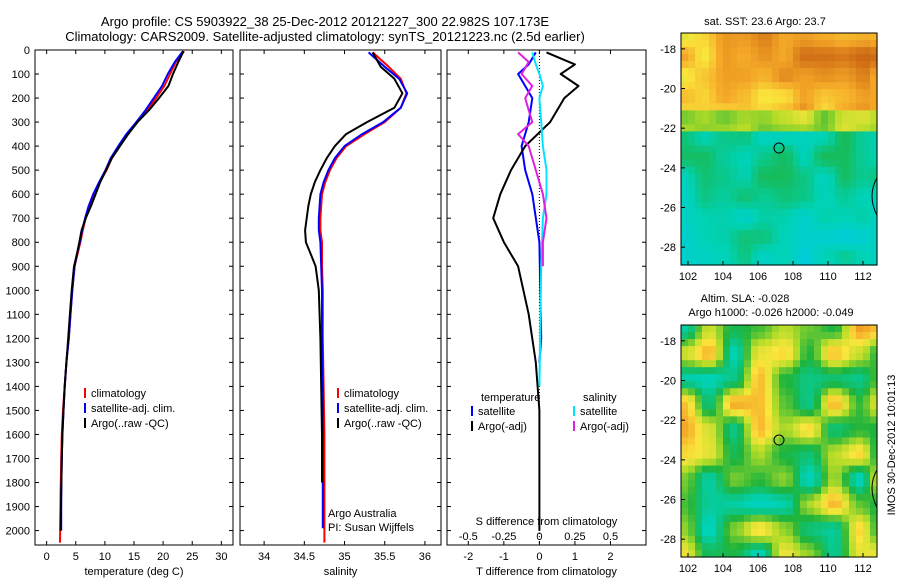 Image resolution: width=900 pixels, height=580 pixels. What do you see at coordinates (547, 522) in the screenshot?
I see `s-axis-label: S difference from climatology` at bounding box center [547, 522].